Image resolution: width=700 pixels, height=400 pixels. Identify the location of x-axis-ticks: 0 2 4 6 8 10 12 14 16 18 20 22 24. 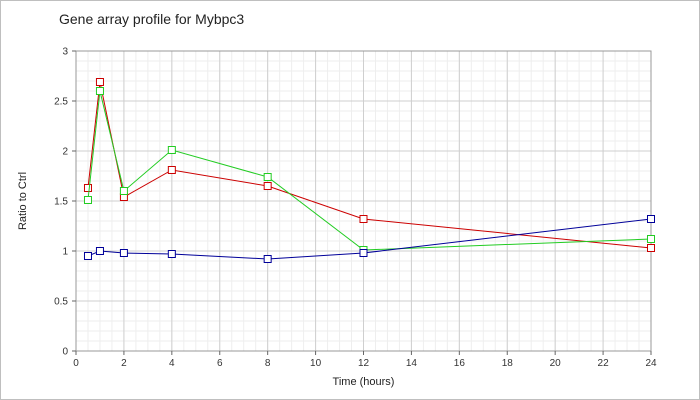
(365, 360).